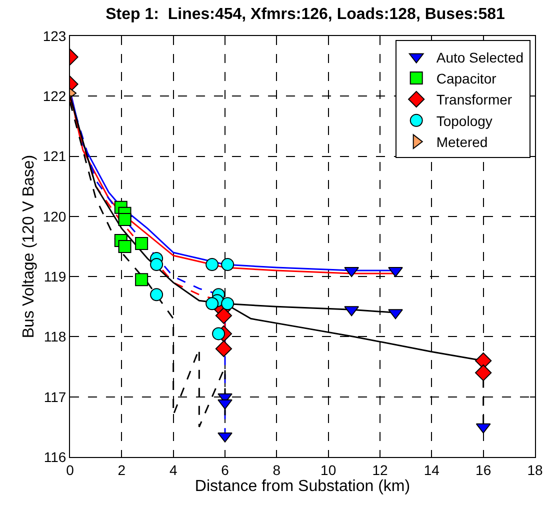  I want to click on y-tick-label: 120, so click(54, 216).